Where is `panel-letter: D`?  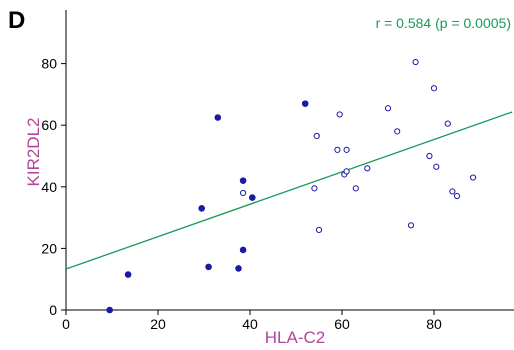
panel-letter: D is located at coordinates (16, 20).